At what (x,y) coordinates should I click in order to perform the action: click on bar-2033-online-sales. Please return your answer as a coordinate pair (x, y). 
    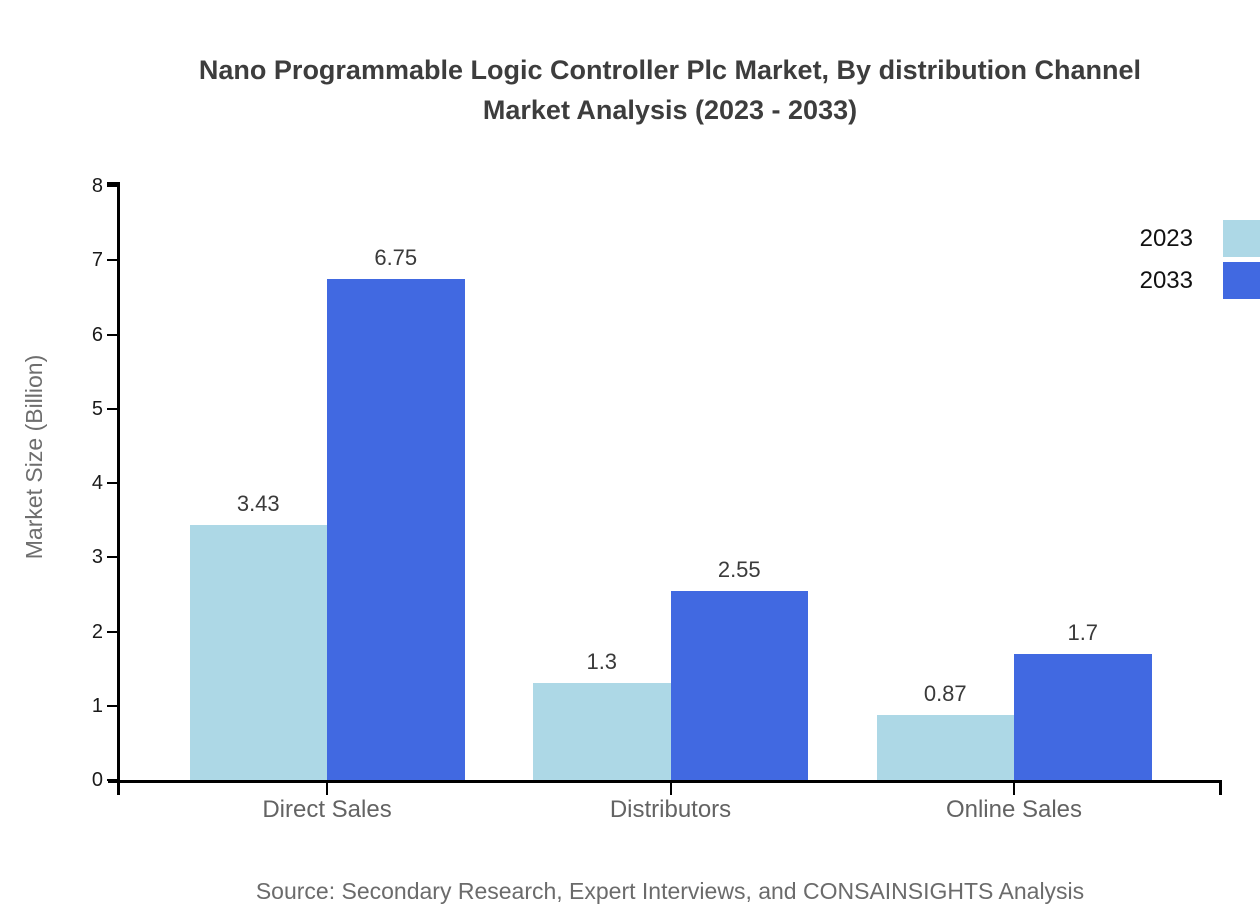
    Looking at the image, I should click on (1083, 716).